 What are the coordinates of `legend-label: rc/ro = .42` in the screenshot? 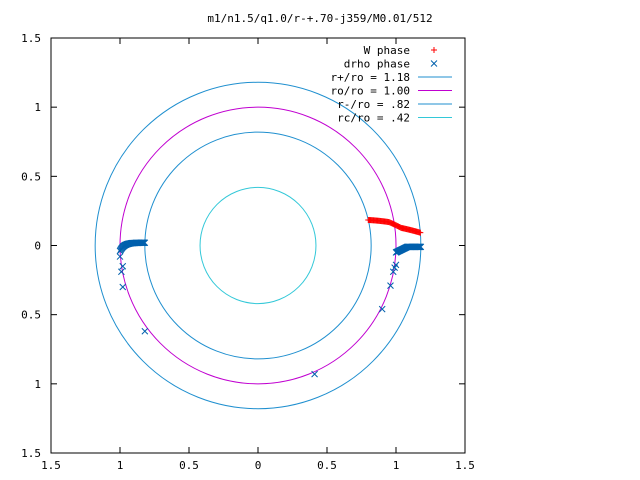 It's located at (373, 118).